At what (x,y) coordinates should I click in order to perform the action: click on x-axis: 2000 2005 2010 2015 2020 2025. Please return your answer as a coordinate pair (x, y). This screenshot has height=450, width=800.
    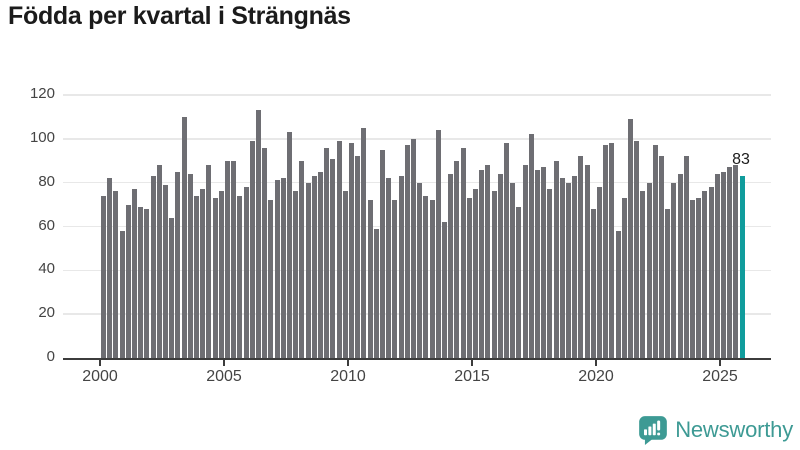
    Looking at the image, I should click on (417, 380).